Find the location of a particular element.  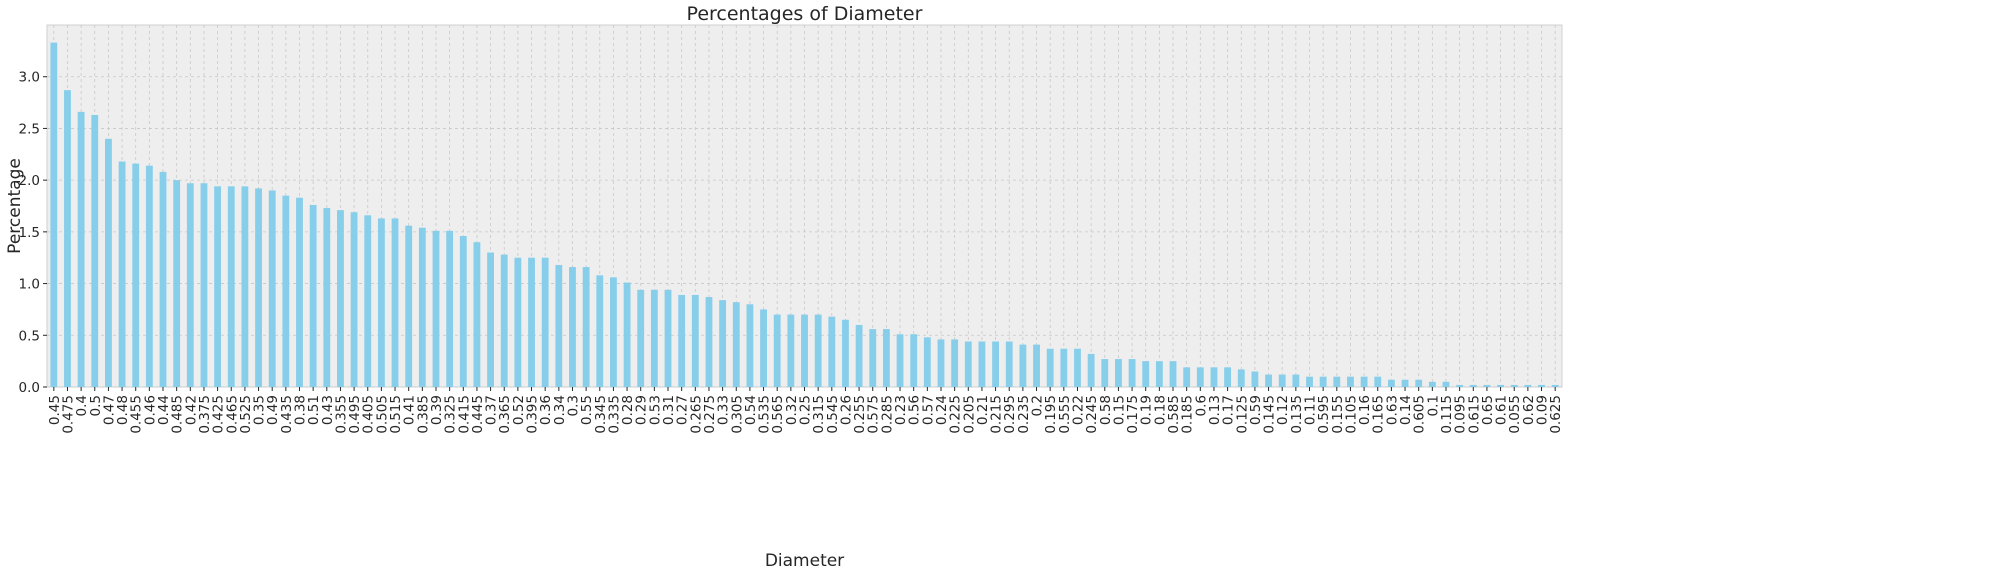

x-tick-label: 0.35 is located at coordinates (260, 410).